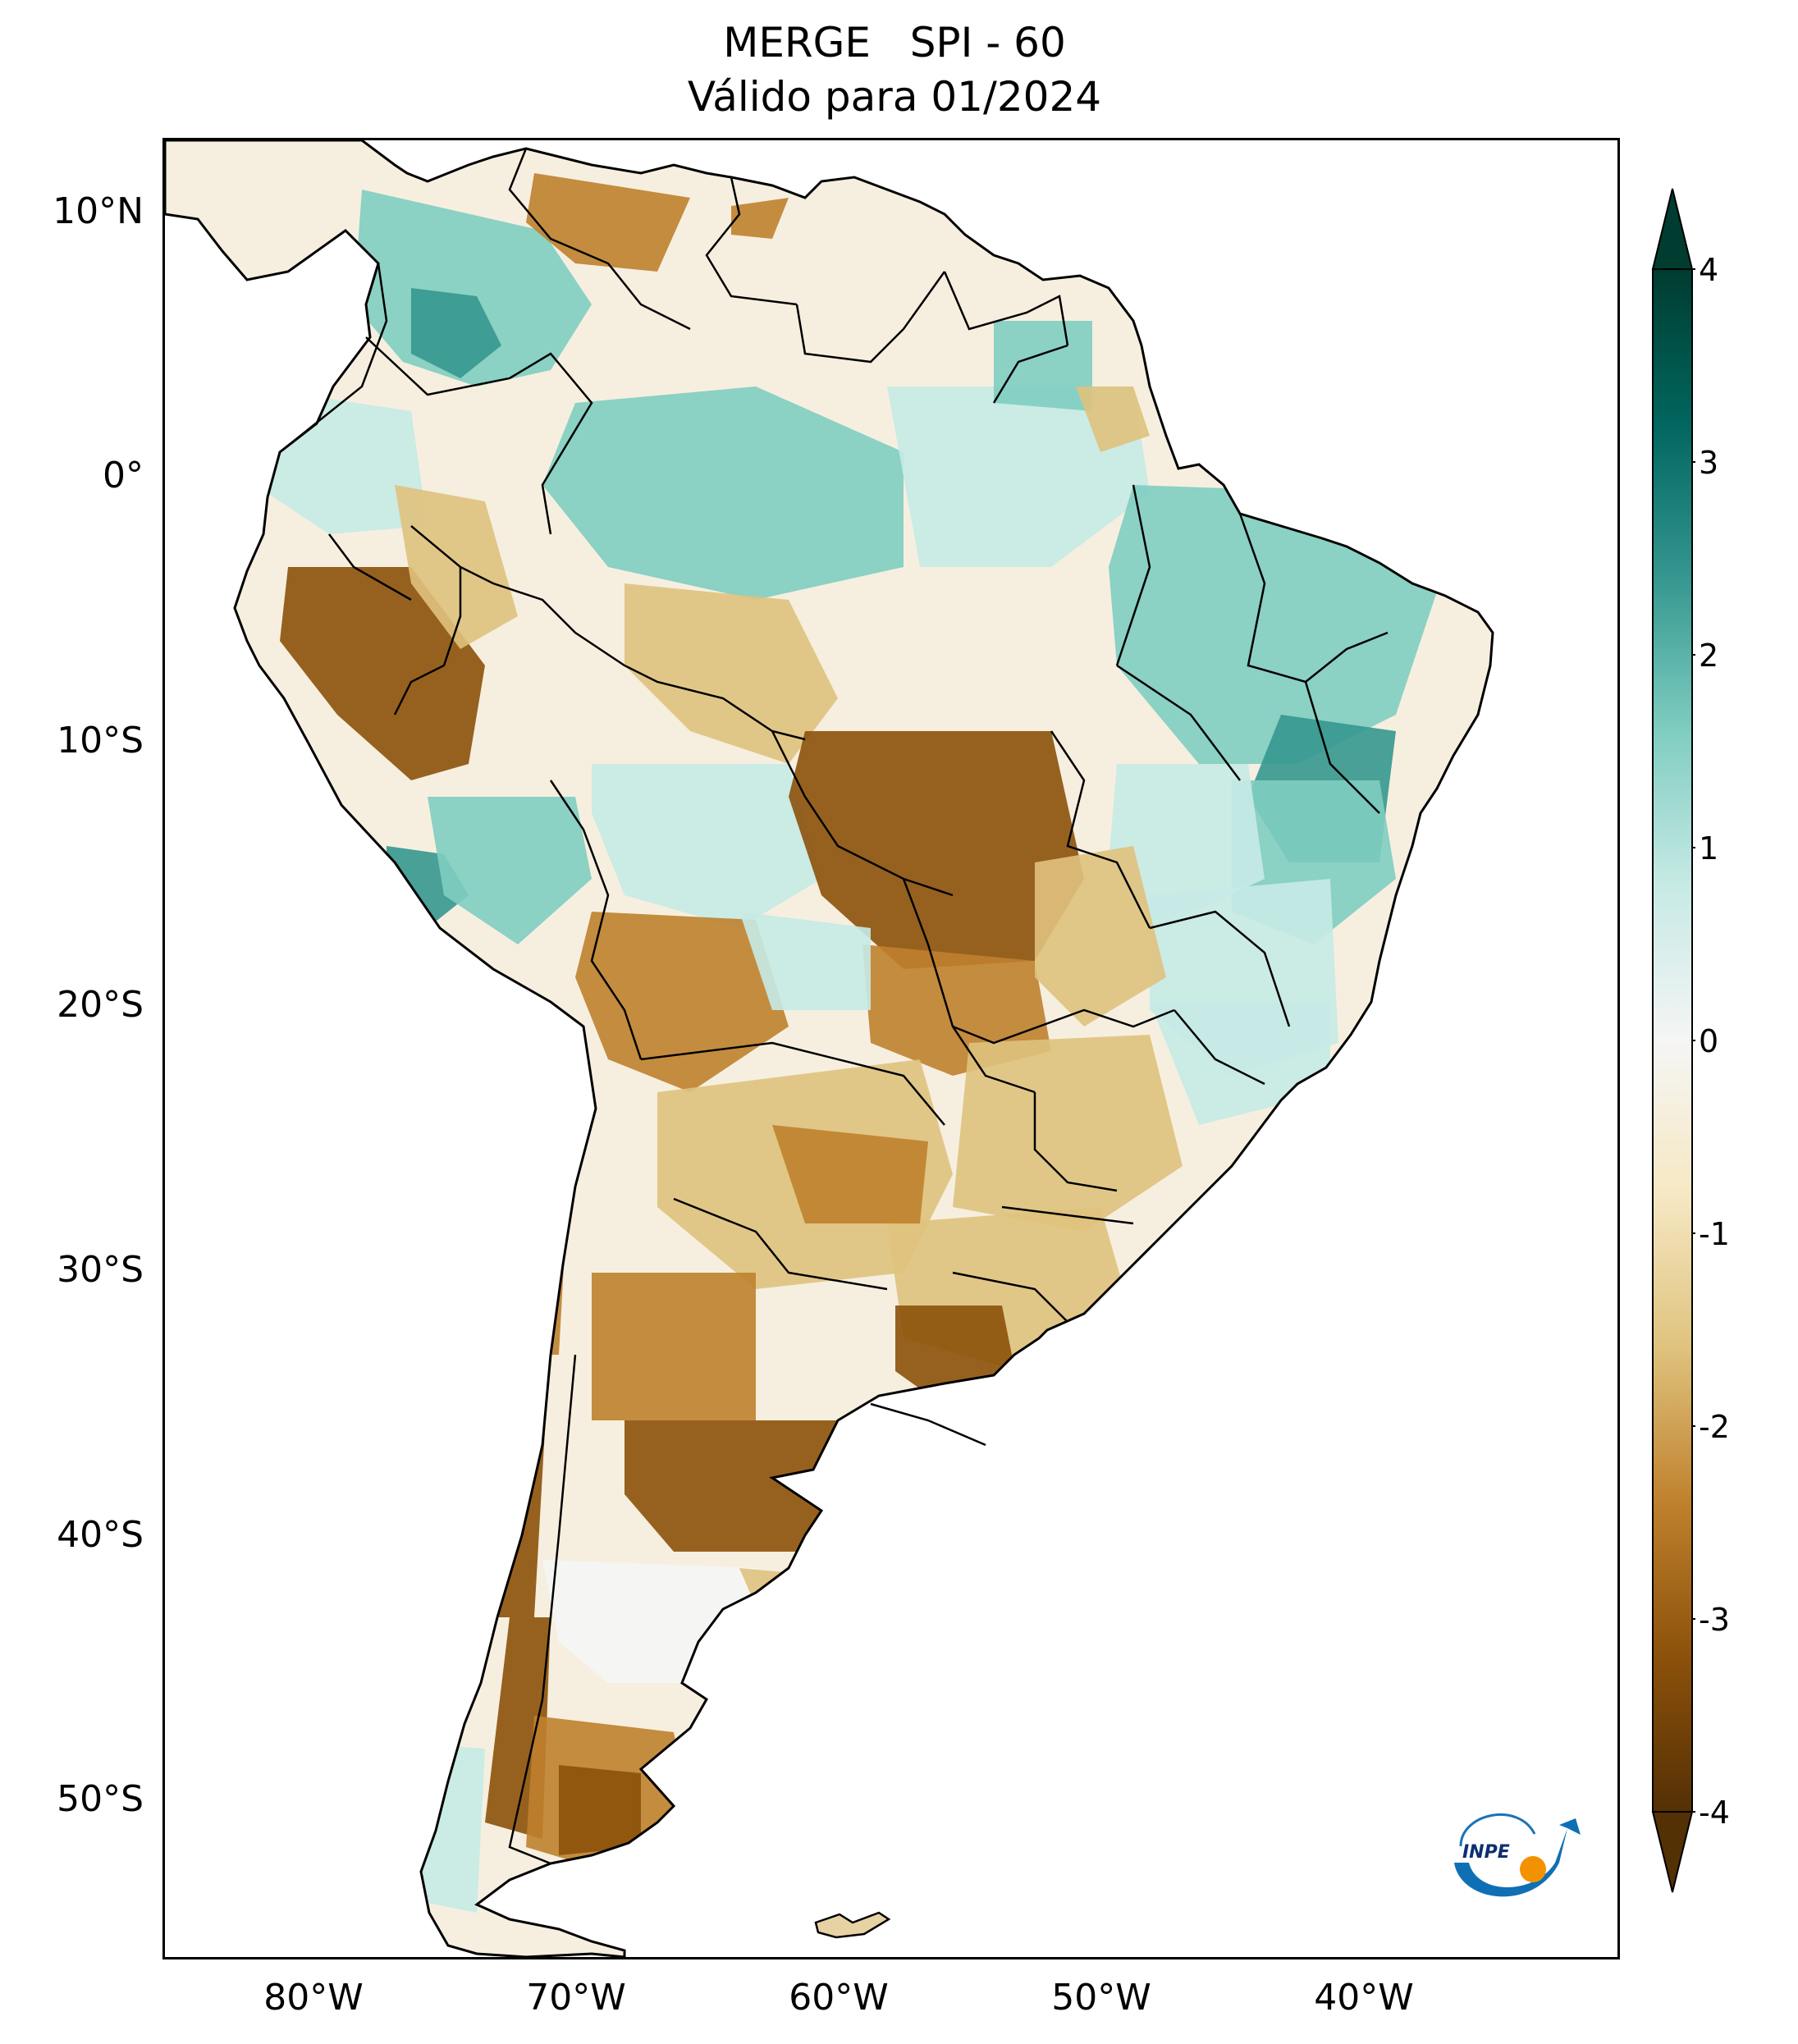 The image size is (1798, 2044). Describe the element at coordinates (1714, 1234) in the screenshot. I see `colorbar-tick-neg1: -1` at that location.